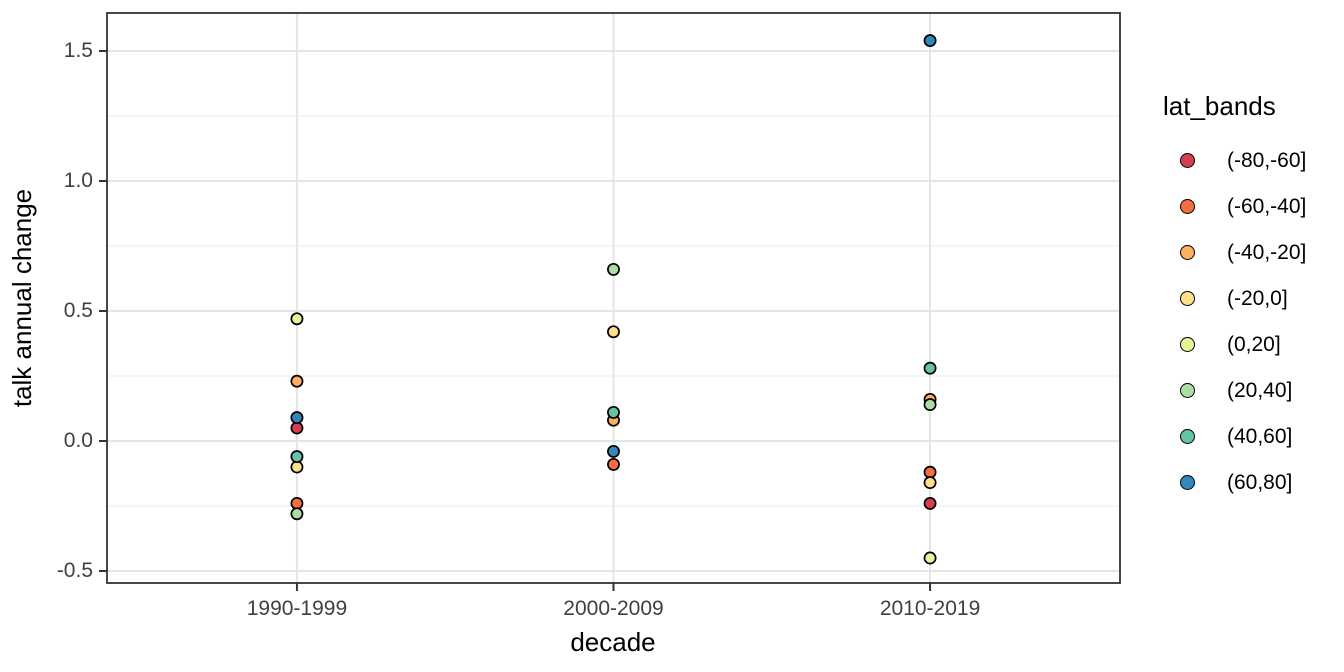 Image resolution: width=1344 pixels, height=672 pixels. What do you see at coordinates (74, 570) in the screenshot?
I see `y-tick-label: -0.5` at bounding box center [74, 570].